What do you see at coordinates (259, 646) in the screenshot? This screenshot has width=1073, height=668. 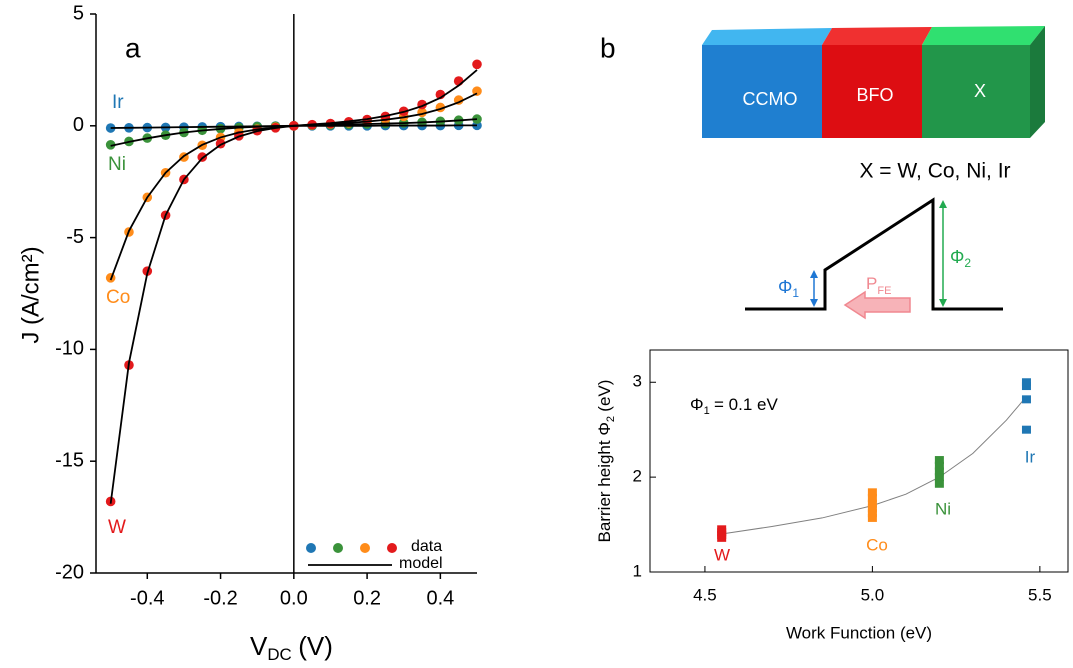 I see `x-axis-label-part: V` at bounding box center [259, 646].